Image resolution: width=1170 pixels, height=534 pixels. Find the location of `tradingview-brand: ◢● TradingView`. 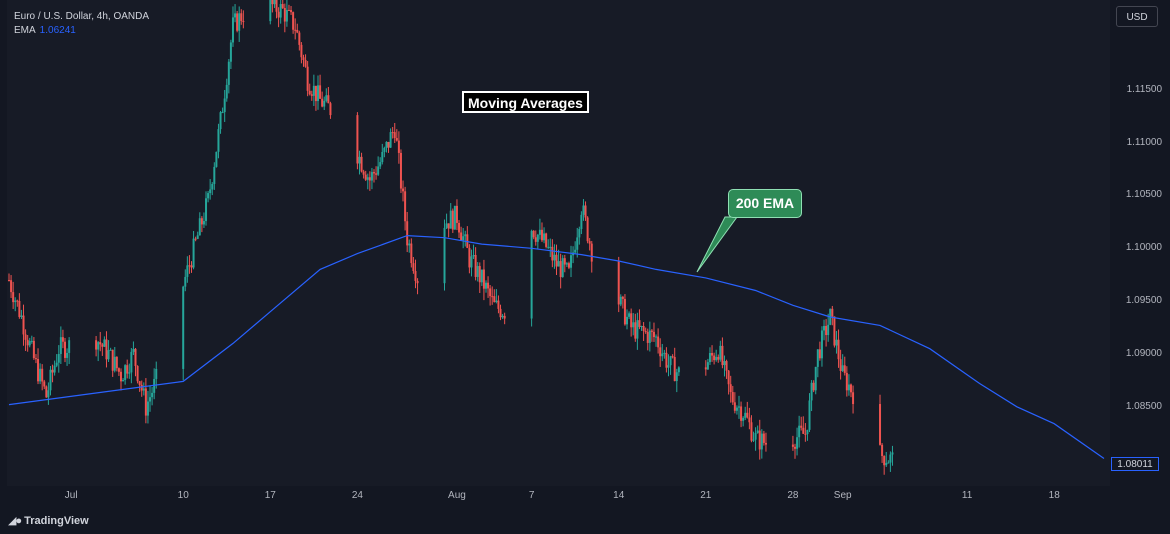

tradingview-brand: ◢● TradingView is located at coordinates (48, 521).